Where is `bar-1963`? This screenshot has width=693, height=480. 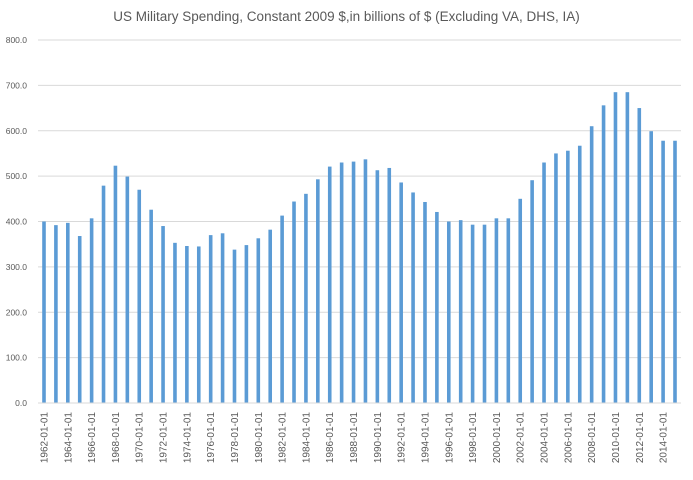 bar-1963 is located at coordinates (56, 314).